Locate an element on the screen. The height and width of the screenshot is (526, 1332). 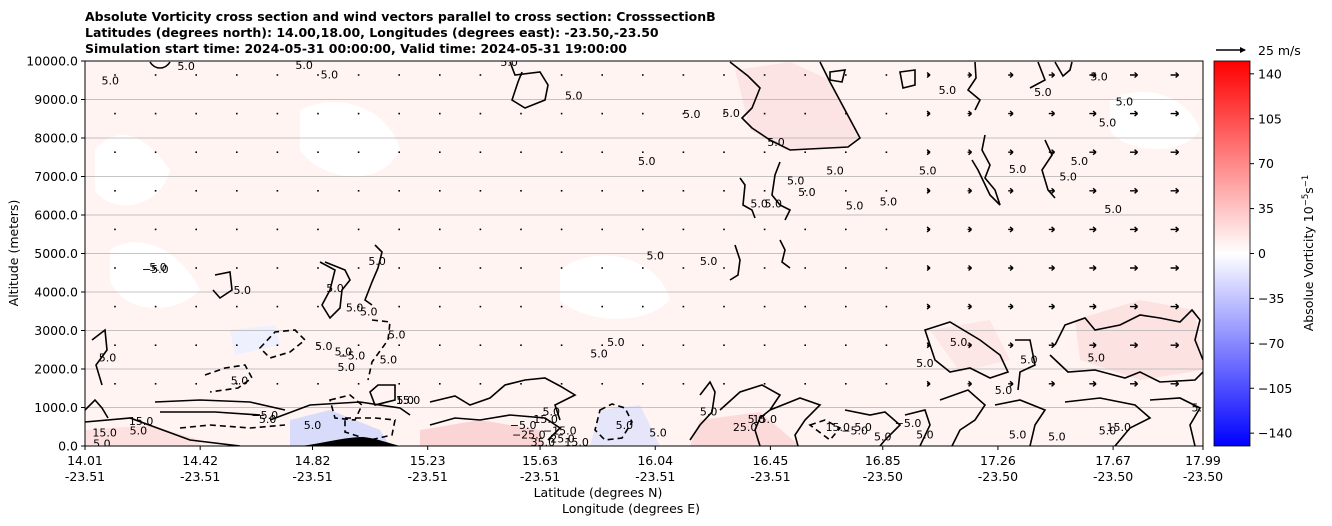
colorbar-tick-label: −105 is located at coordinates (1275, 388).